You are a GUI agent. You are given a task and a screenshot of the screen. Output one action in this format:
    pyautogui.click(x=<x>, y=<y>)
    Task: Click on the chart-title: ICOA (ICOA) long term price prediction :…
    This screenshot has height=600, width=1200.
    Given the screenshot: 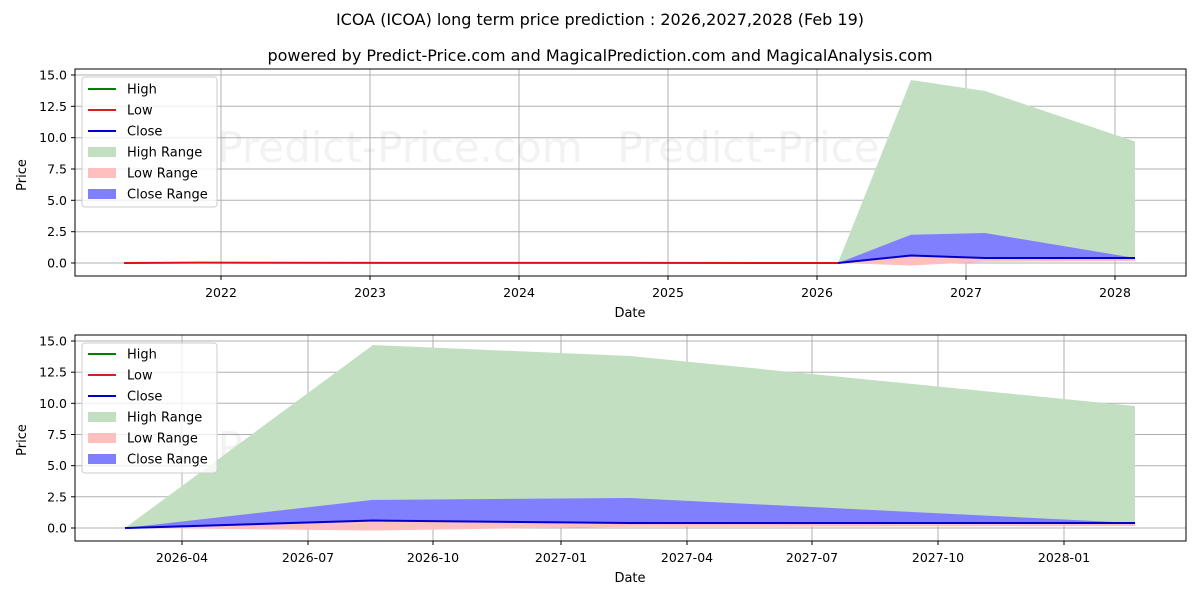 What is the action you would take?
    pyautogui.click(x=600, y=19)
    